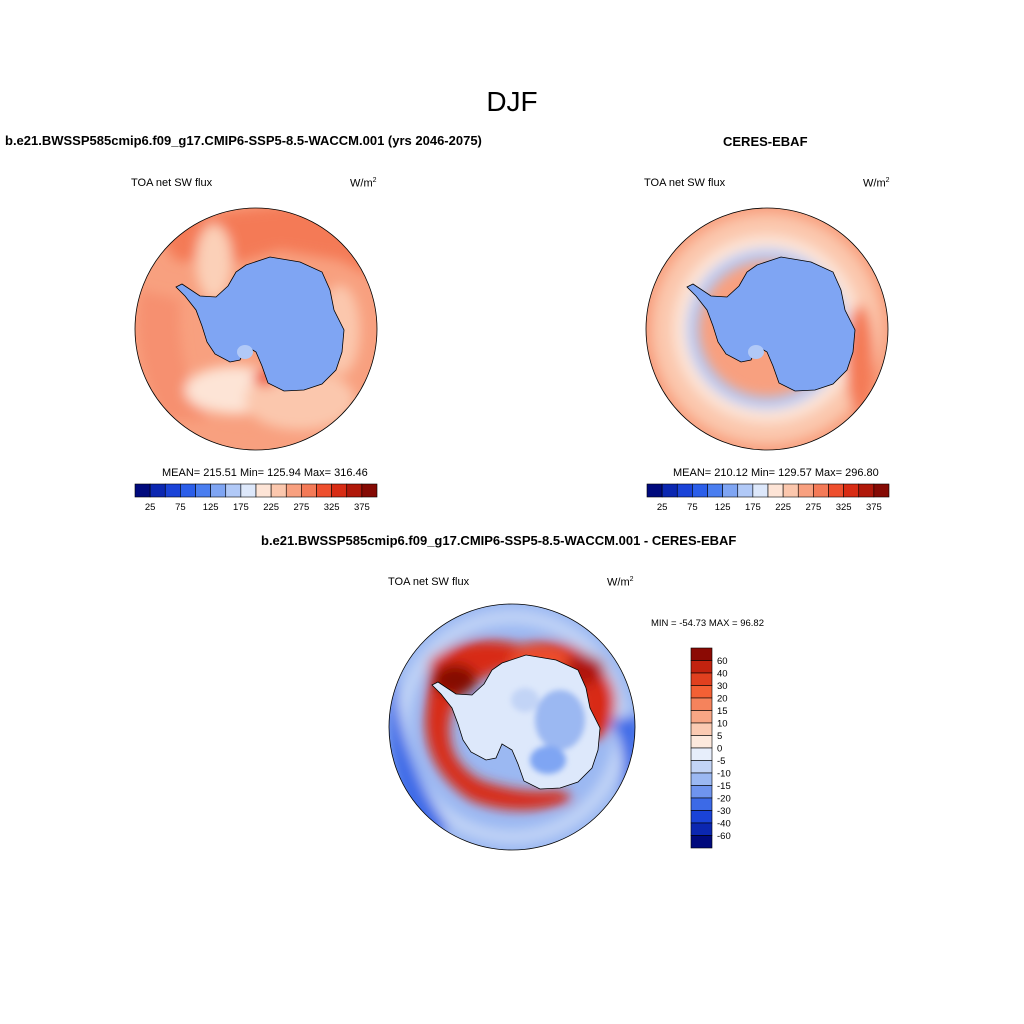  What do you see at coordinates (722, 686) in the screenshot?
I see `colorbar-3-tick-label: 30` at bounding box center [722, 686].